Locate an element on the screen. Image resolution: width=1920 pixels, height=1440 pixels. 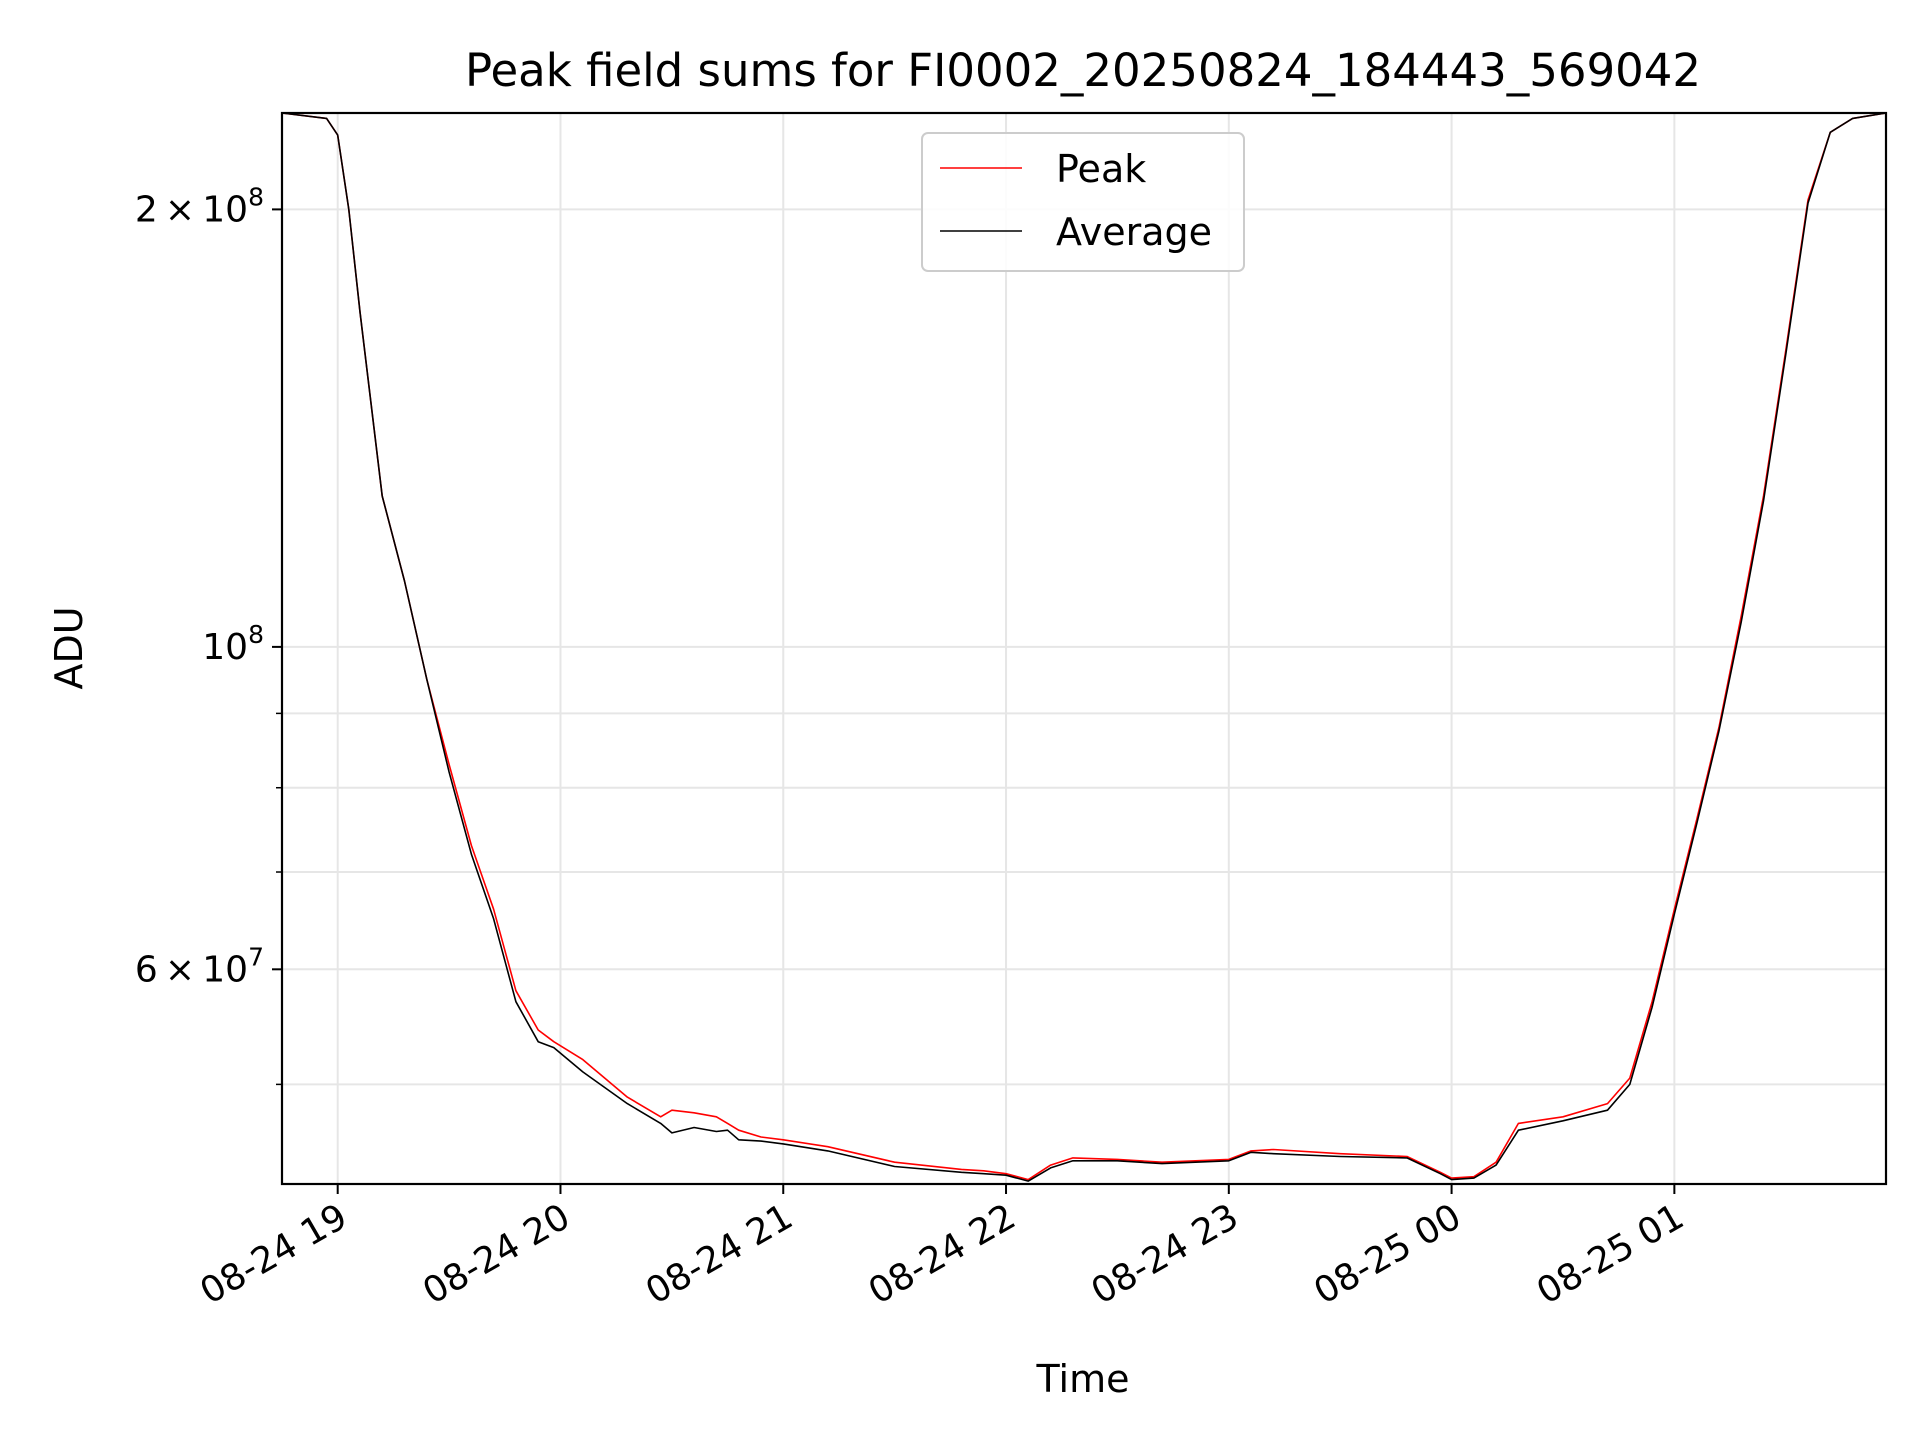
y-tick-label: 108 is located at coordinates (233, 644).